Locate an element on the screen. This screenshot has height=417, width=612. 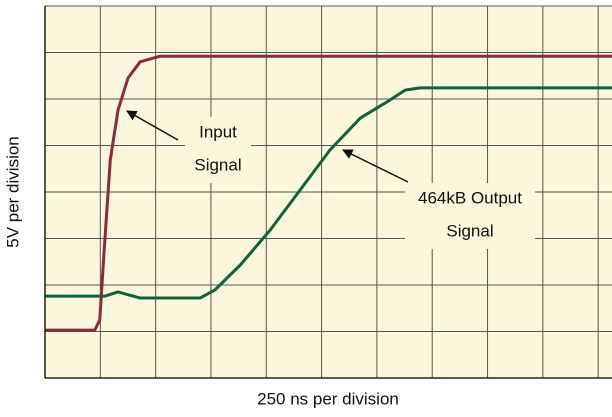
annotation-text: 464kB Output is located at coordinates (470, 197).